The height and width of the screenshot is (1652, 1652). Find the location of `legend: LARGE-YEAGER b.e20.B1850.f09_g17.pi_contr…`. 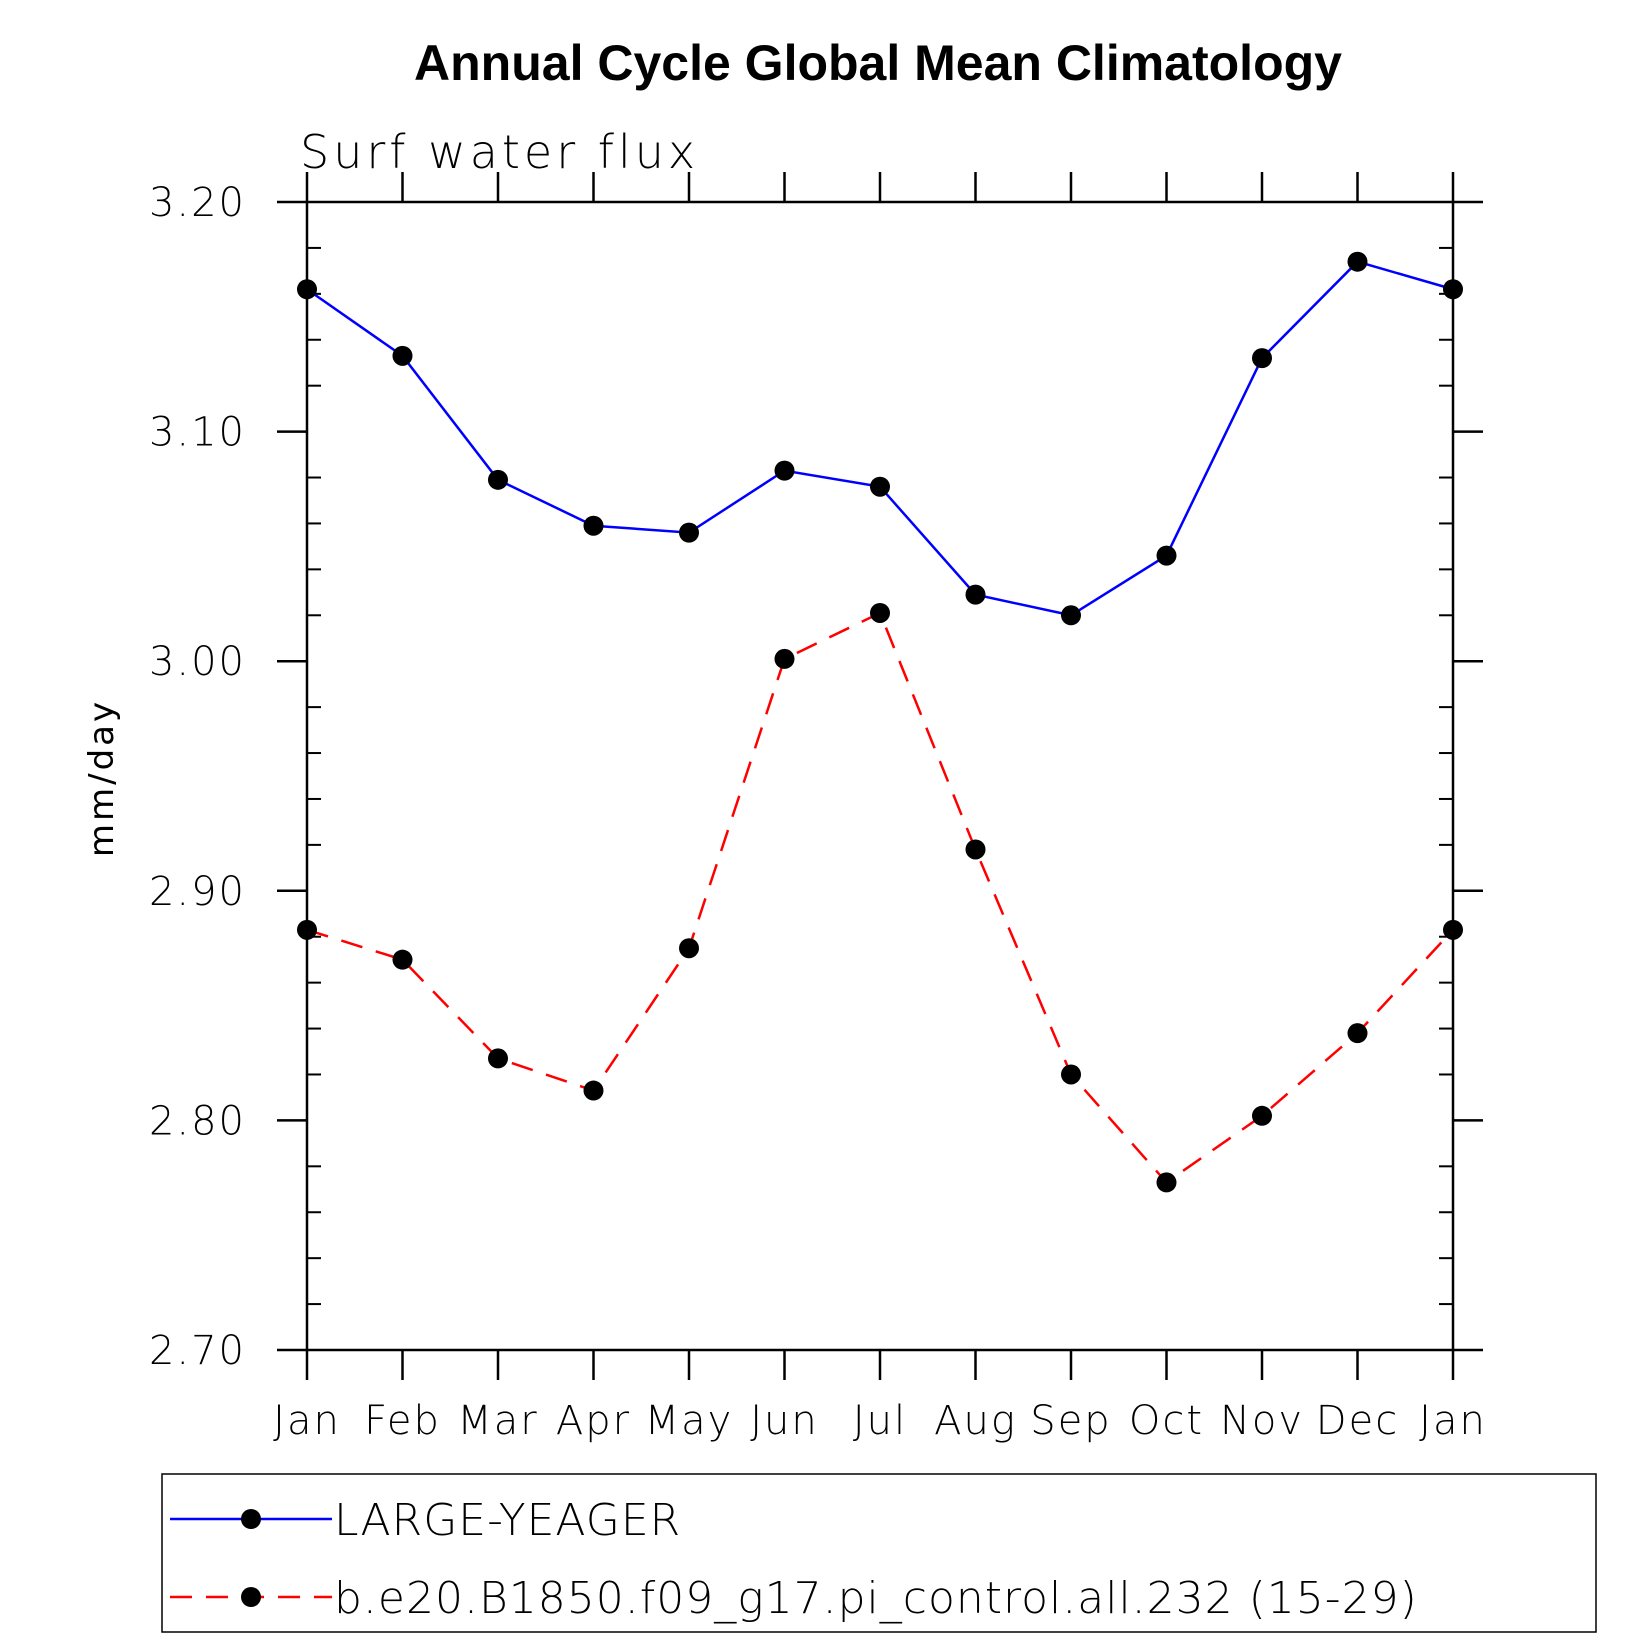

legend: LARGE-YEAGER b.e20.B1850.f09_g17.pi_contr… is located at coordinates (879, 1553).